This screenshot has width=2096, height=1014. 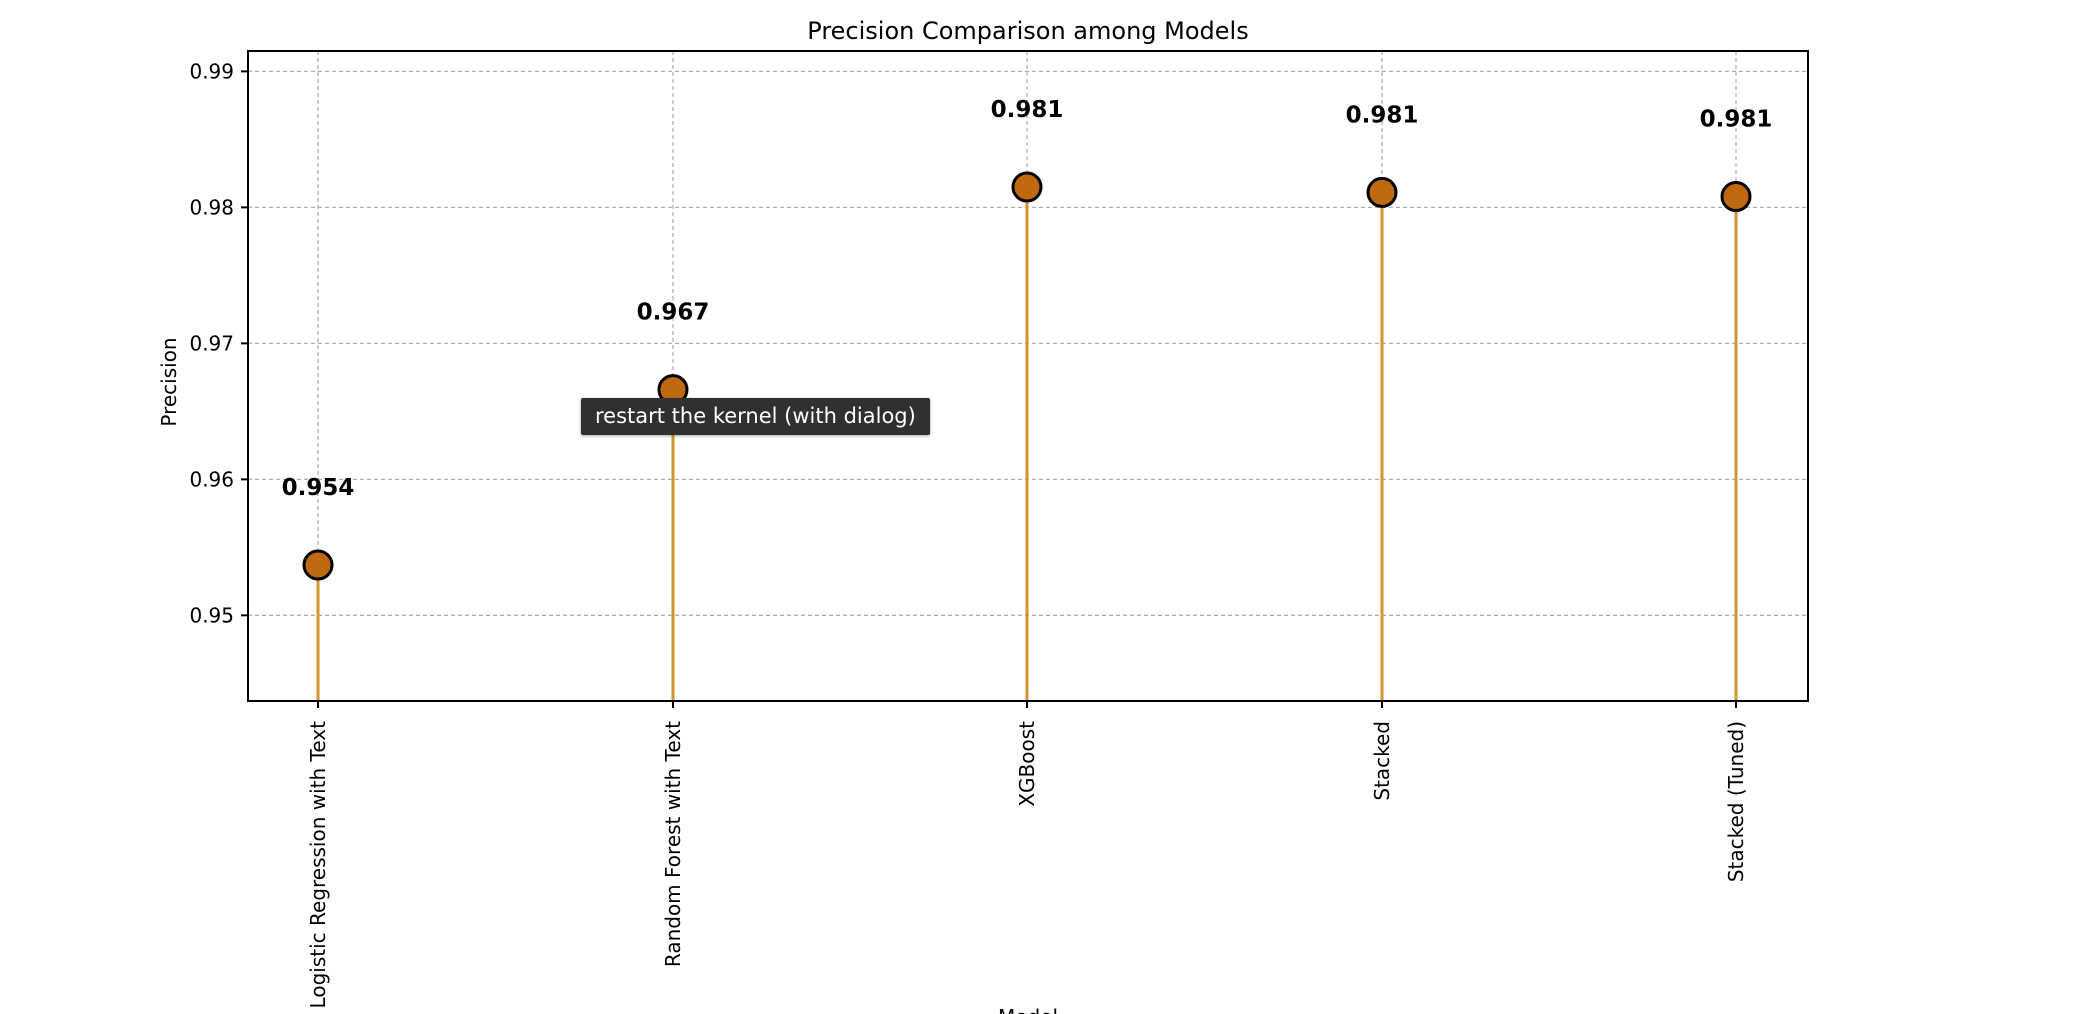 I want to click on x-axis-label: Model, so click(x=1028, y=1009).